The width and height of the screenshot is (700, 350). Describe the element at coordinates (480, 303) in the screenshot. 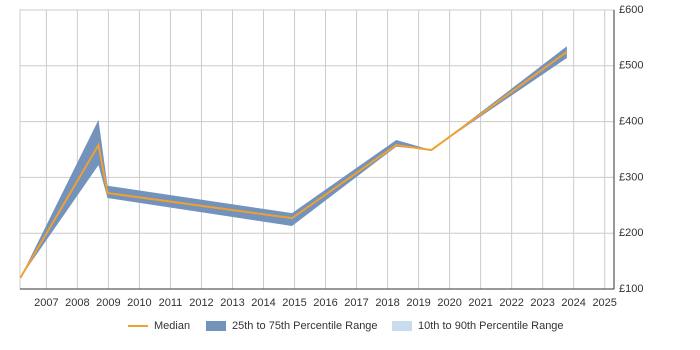

I see `x-tick-label: 2021` at that location.